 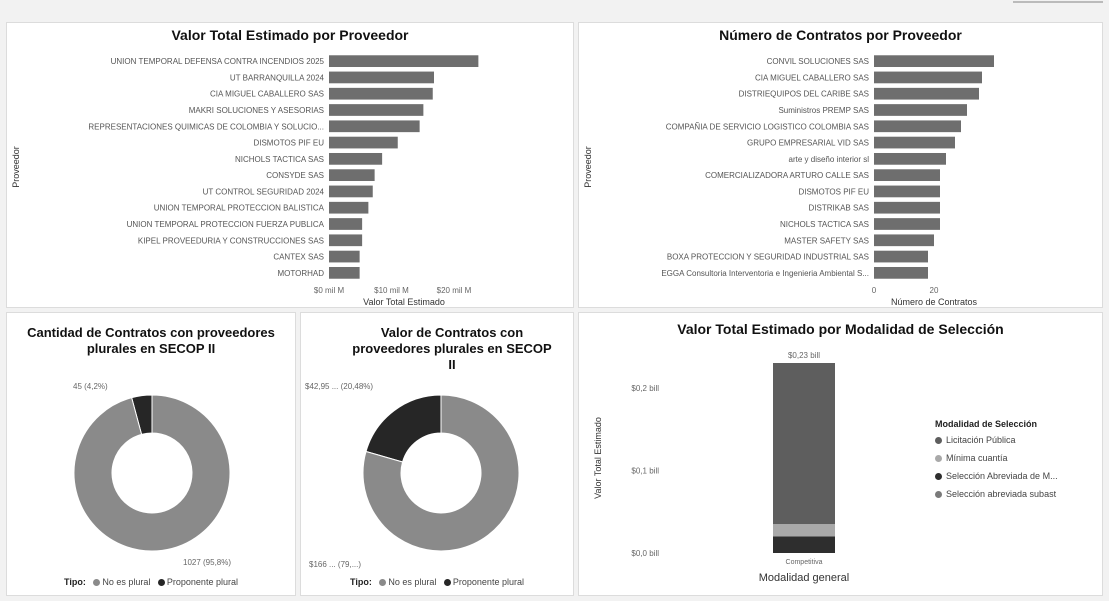 I want to click on legend-label: Licitación Pública, so click(x=981, y=440).